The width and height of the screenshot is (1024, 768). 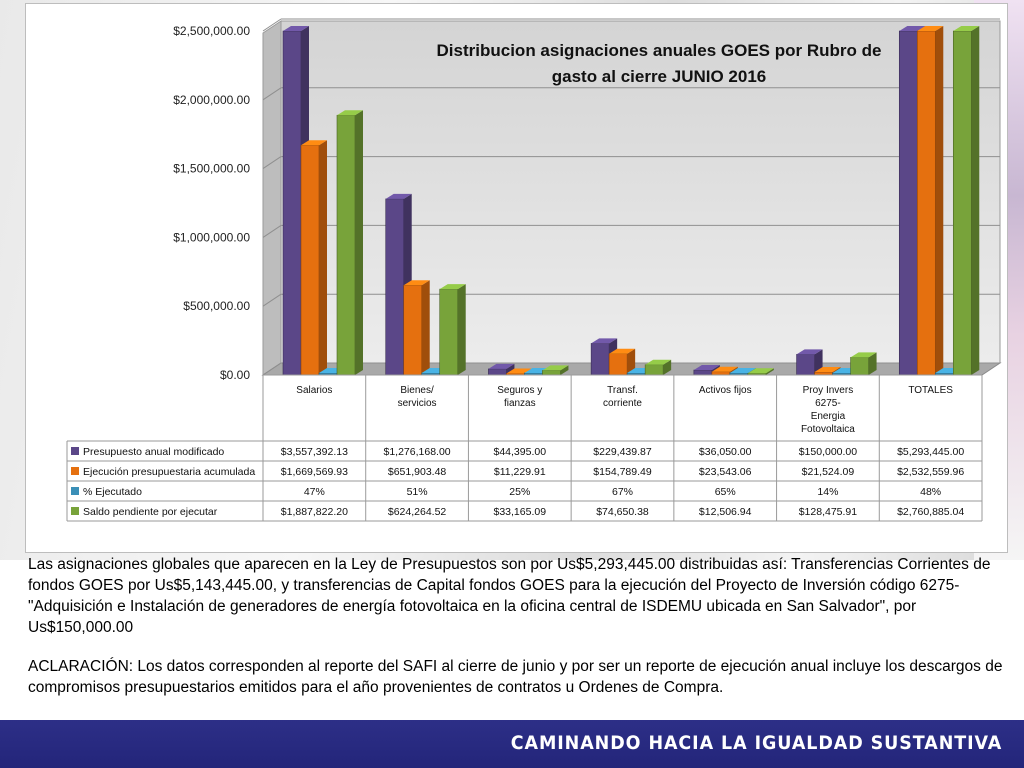 I want to click on series-name: Saldo pendiente por ejecutar, so click(x=150, y=512).